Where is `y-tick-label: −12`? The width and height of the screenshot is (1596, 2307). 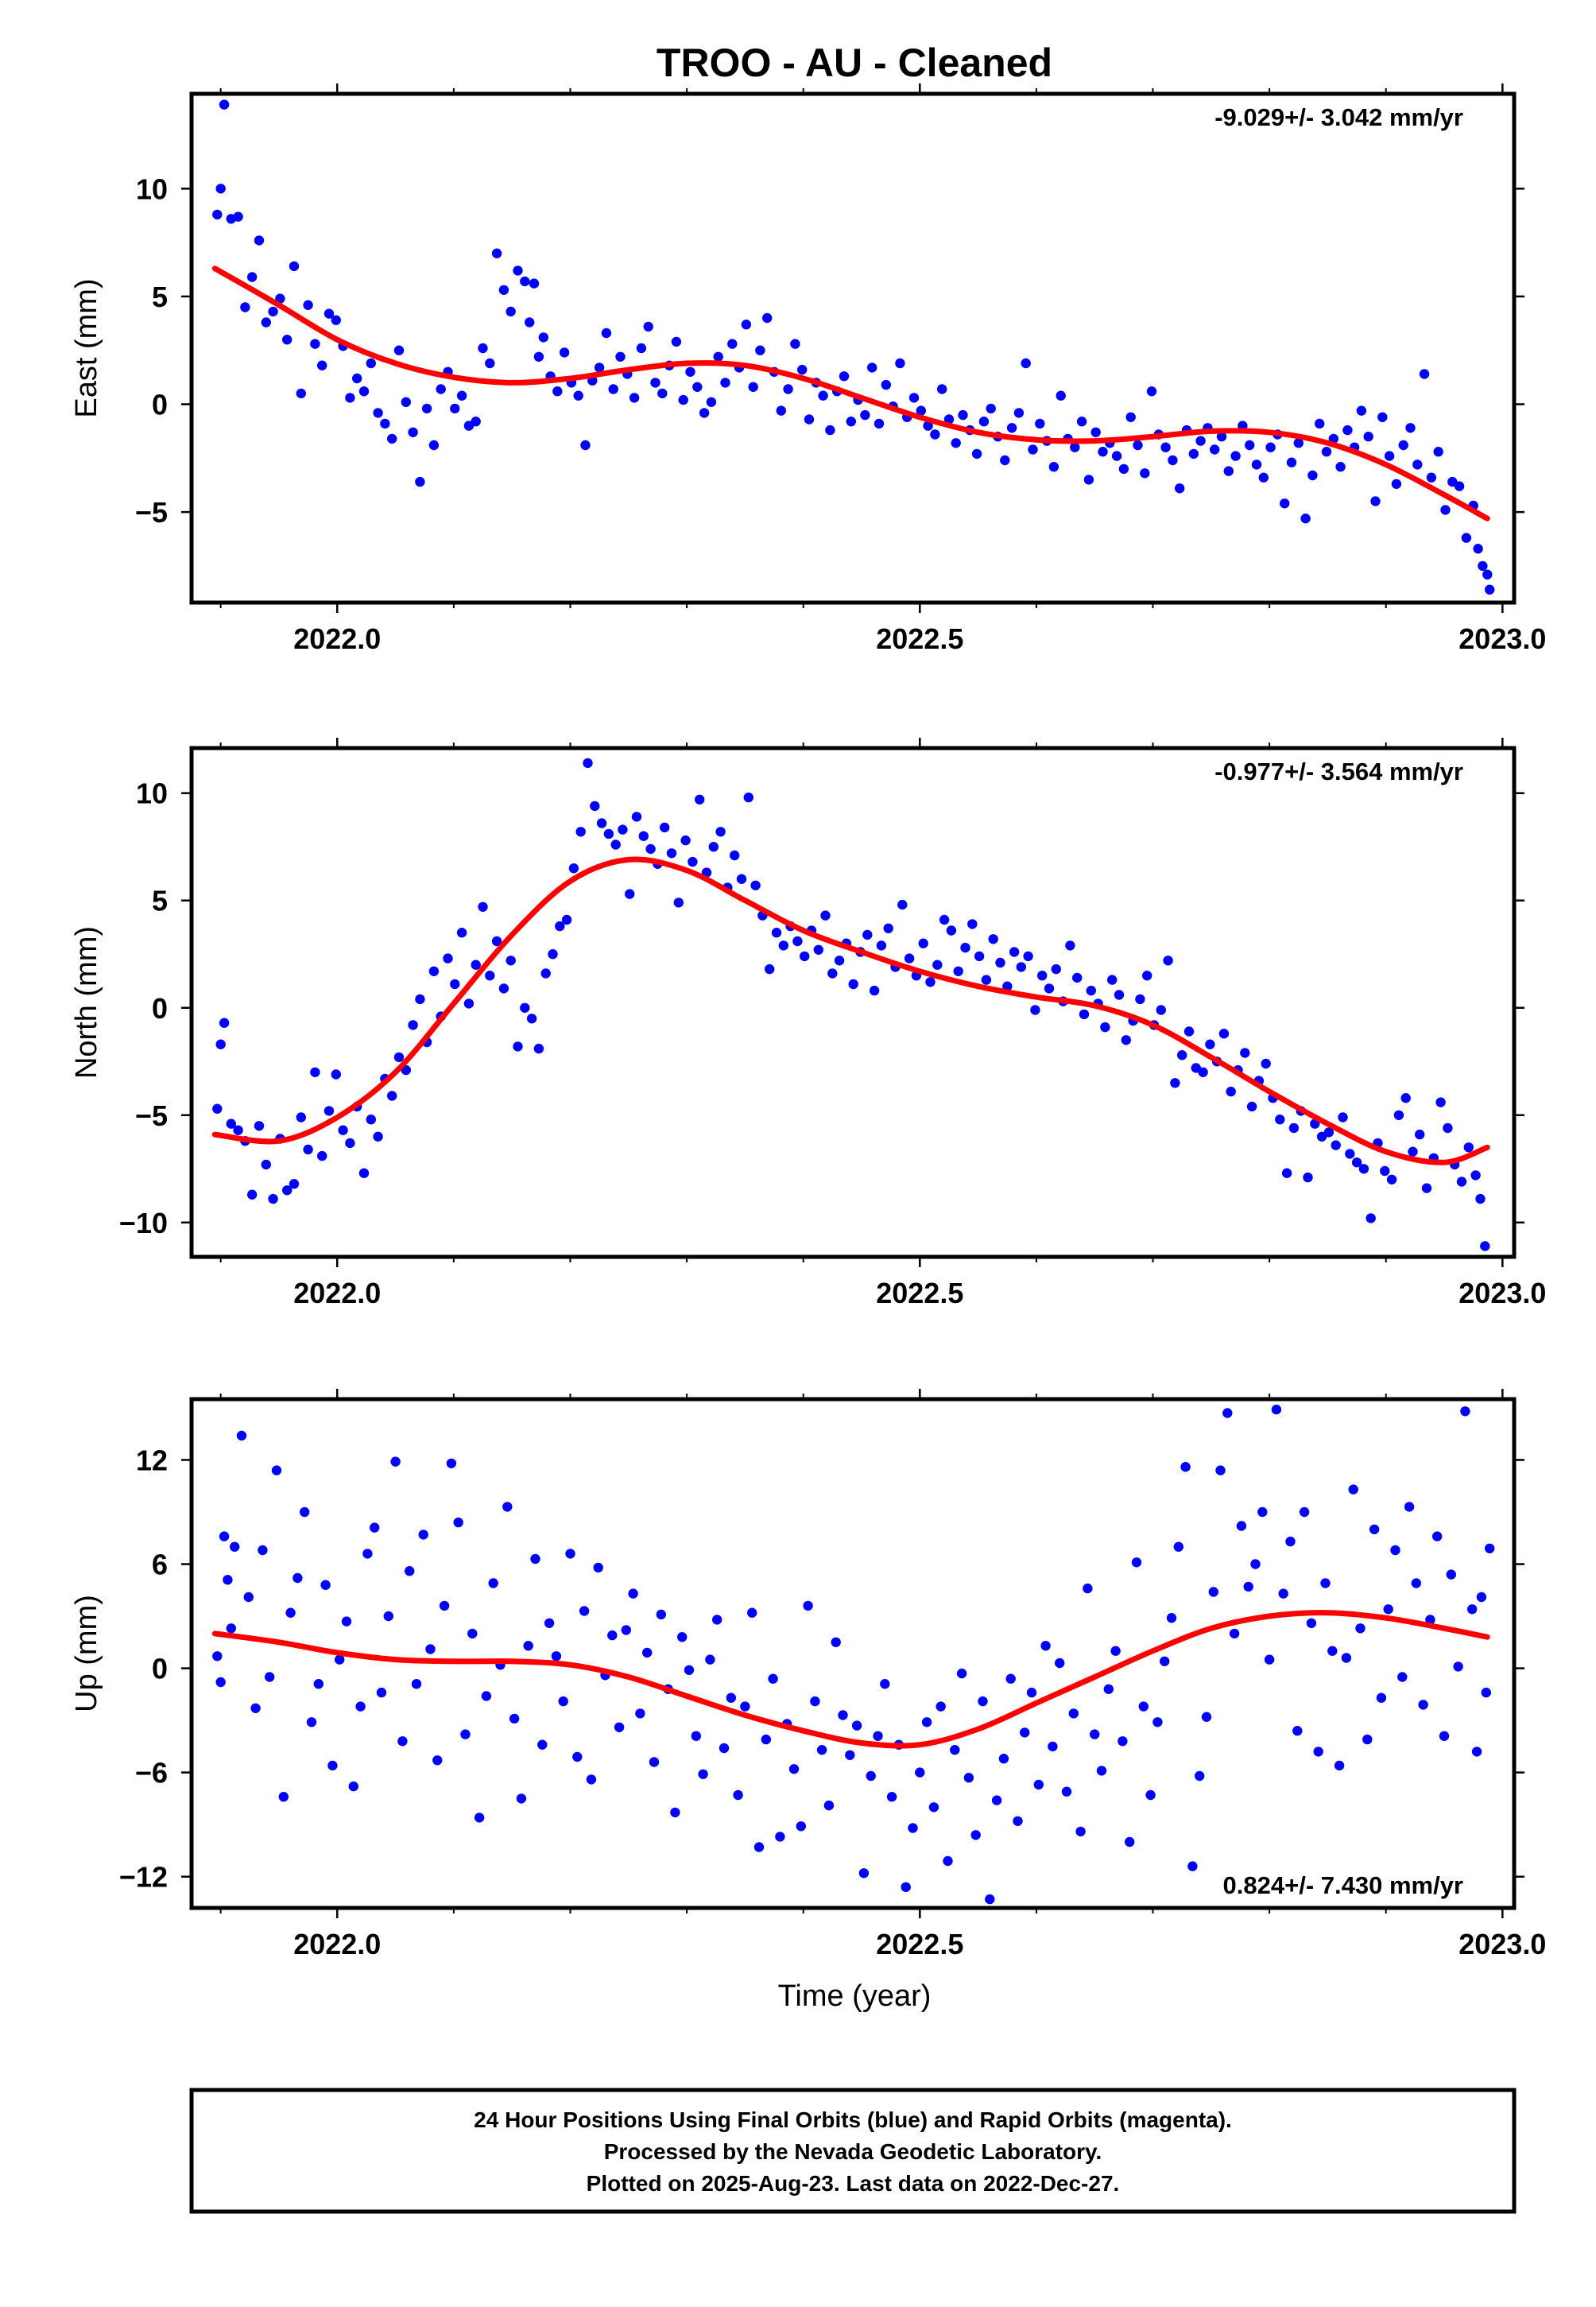
y-tick-label: −12 is located at coordinates (143, 1878).